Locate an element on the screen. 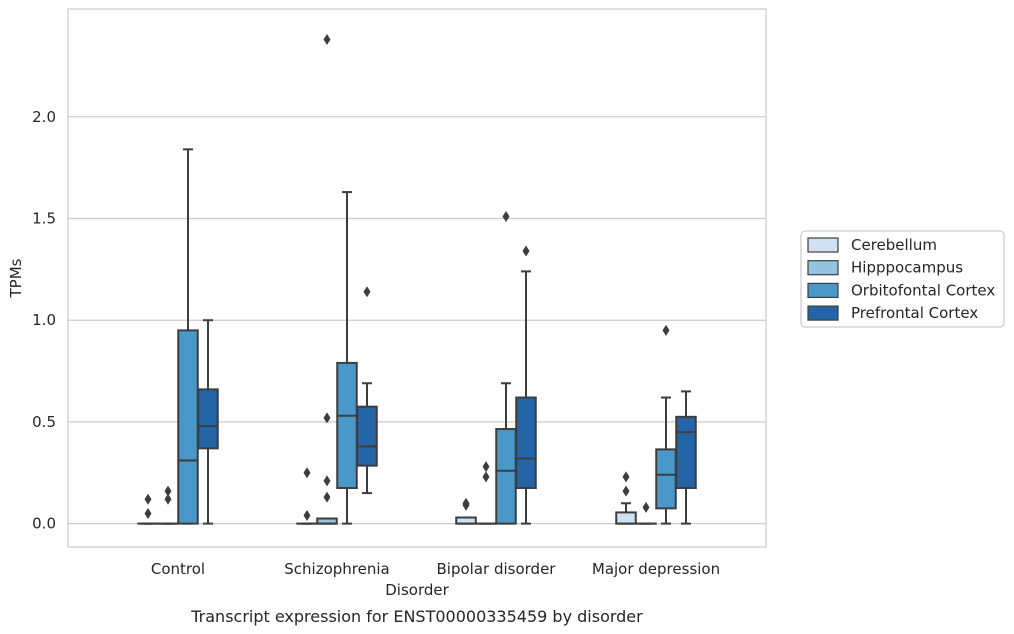  x-tick-label: Major depression is located at coordinates (656, 569).